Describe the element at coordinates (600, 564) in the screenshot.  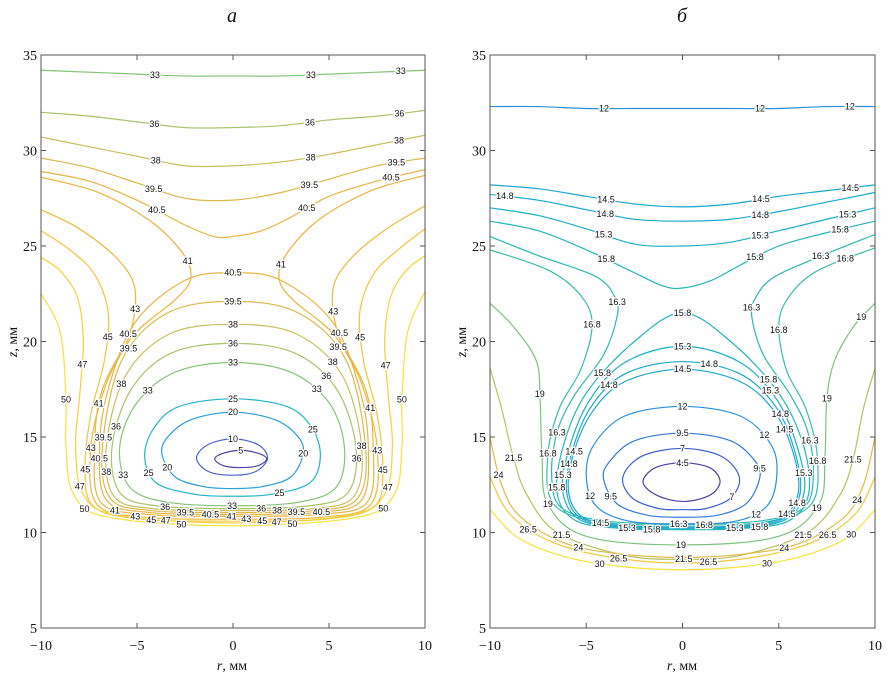
I see `contour-label: 30` at that location.